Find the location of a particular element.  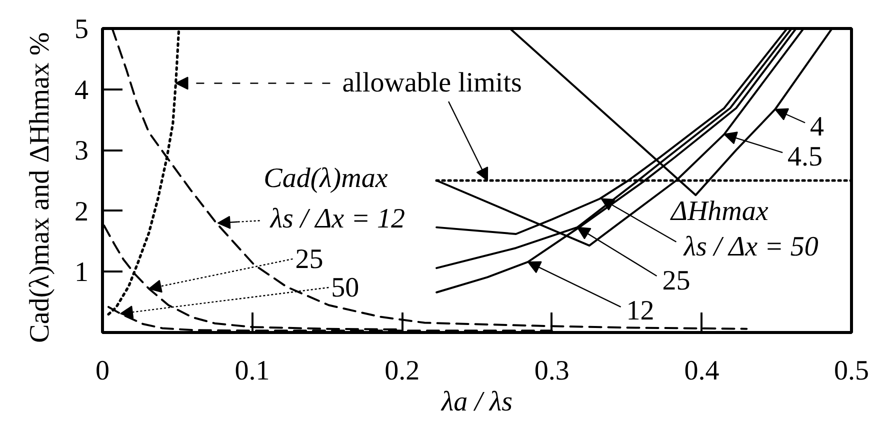

annotation: ΔHhmax is located at coordinates (719, 212).